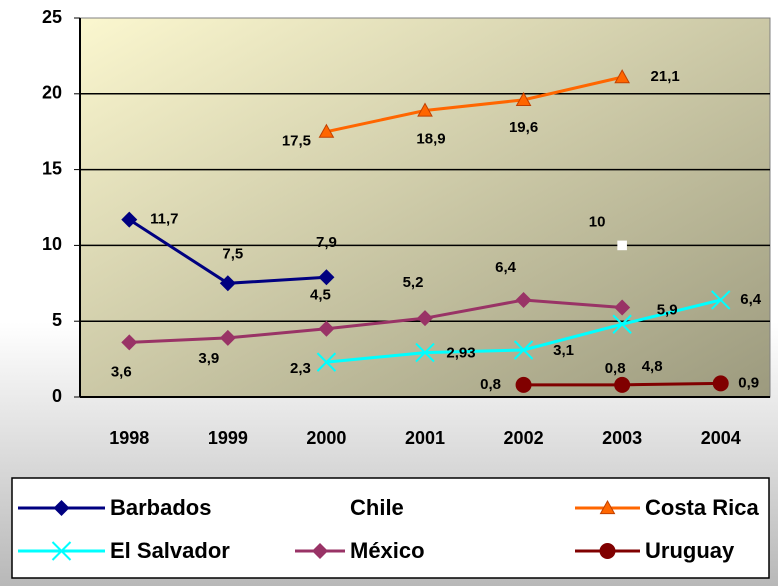 Image resolution: width=778 pixels, height=586 pixels. What do you see at coordinates (563, 350) in the screenshot?
I see `data-label: 3,1` at bounding box center [563, 350].